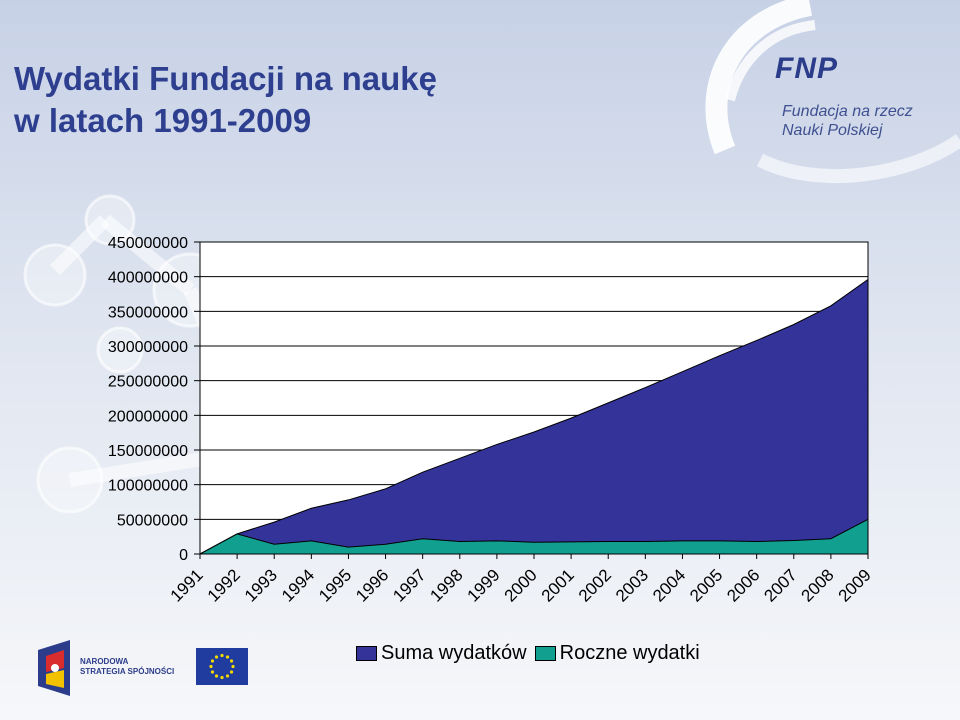 The height and width of the screenshot is (720, 960). Describe the element at coordinates (534, 536) in the screenshot. I see `area-roczne-wydatki` at that location.